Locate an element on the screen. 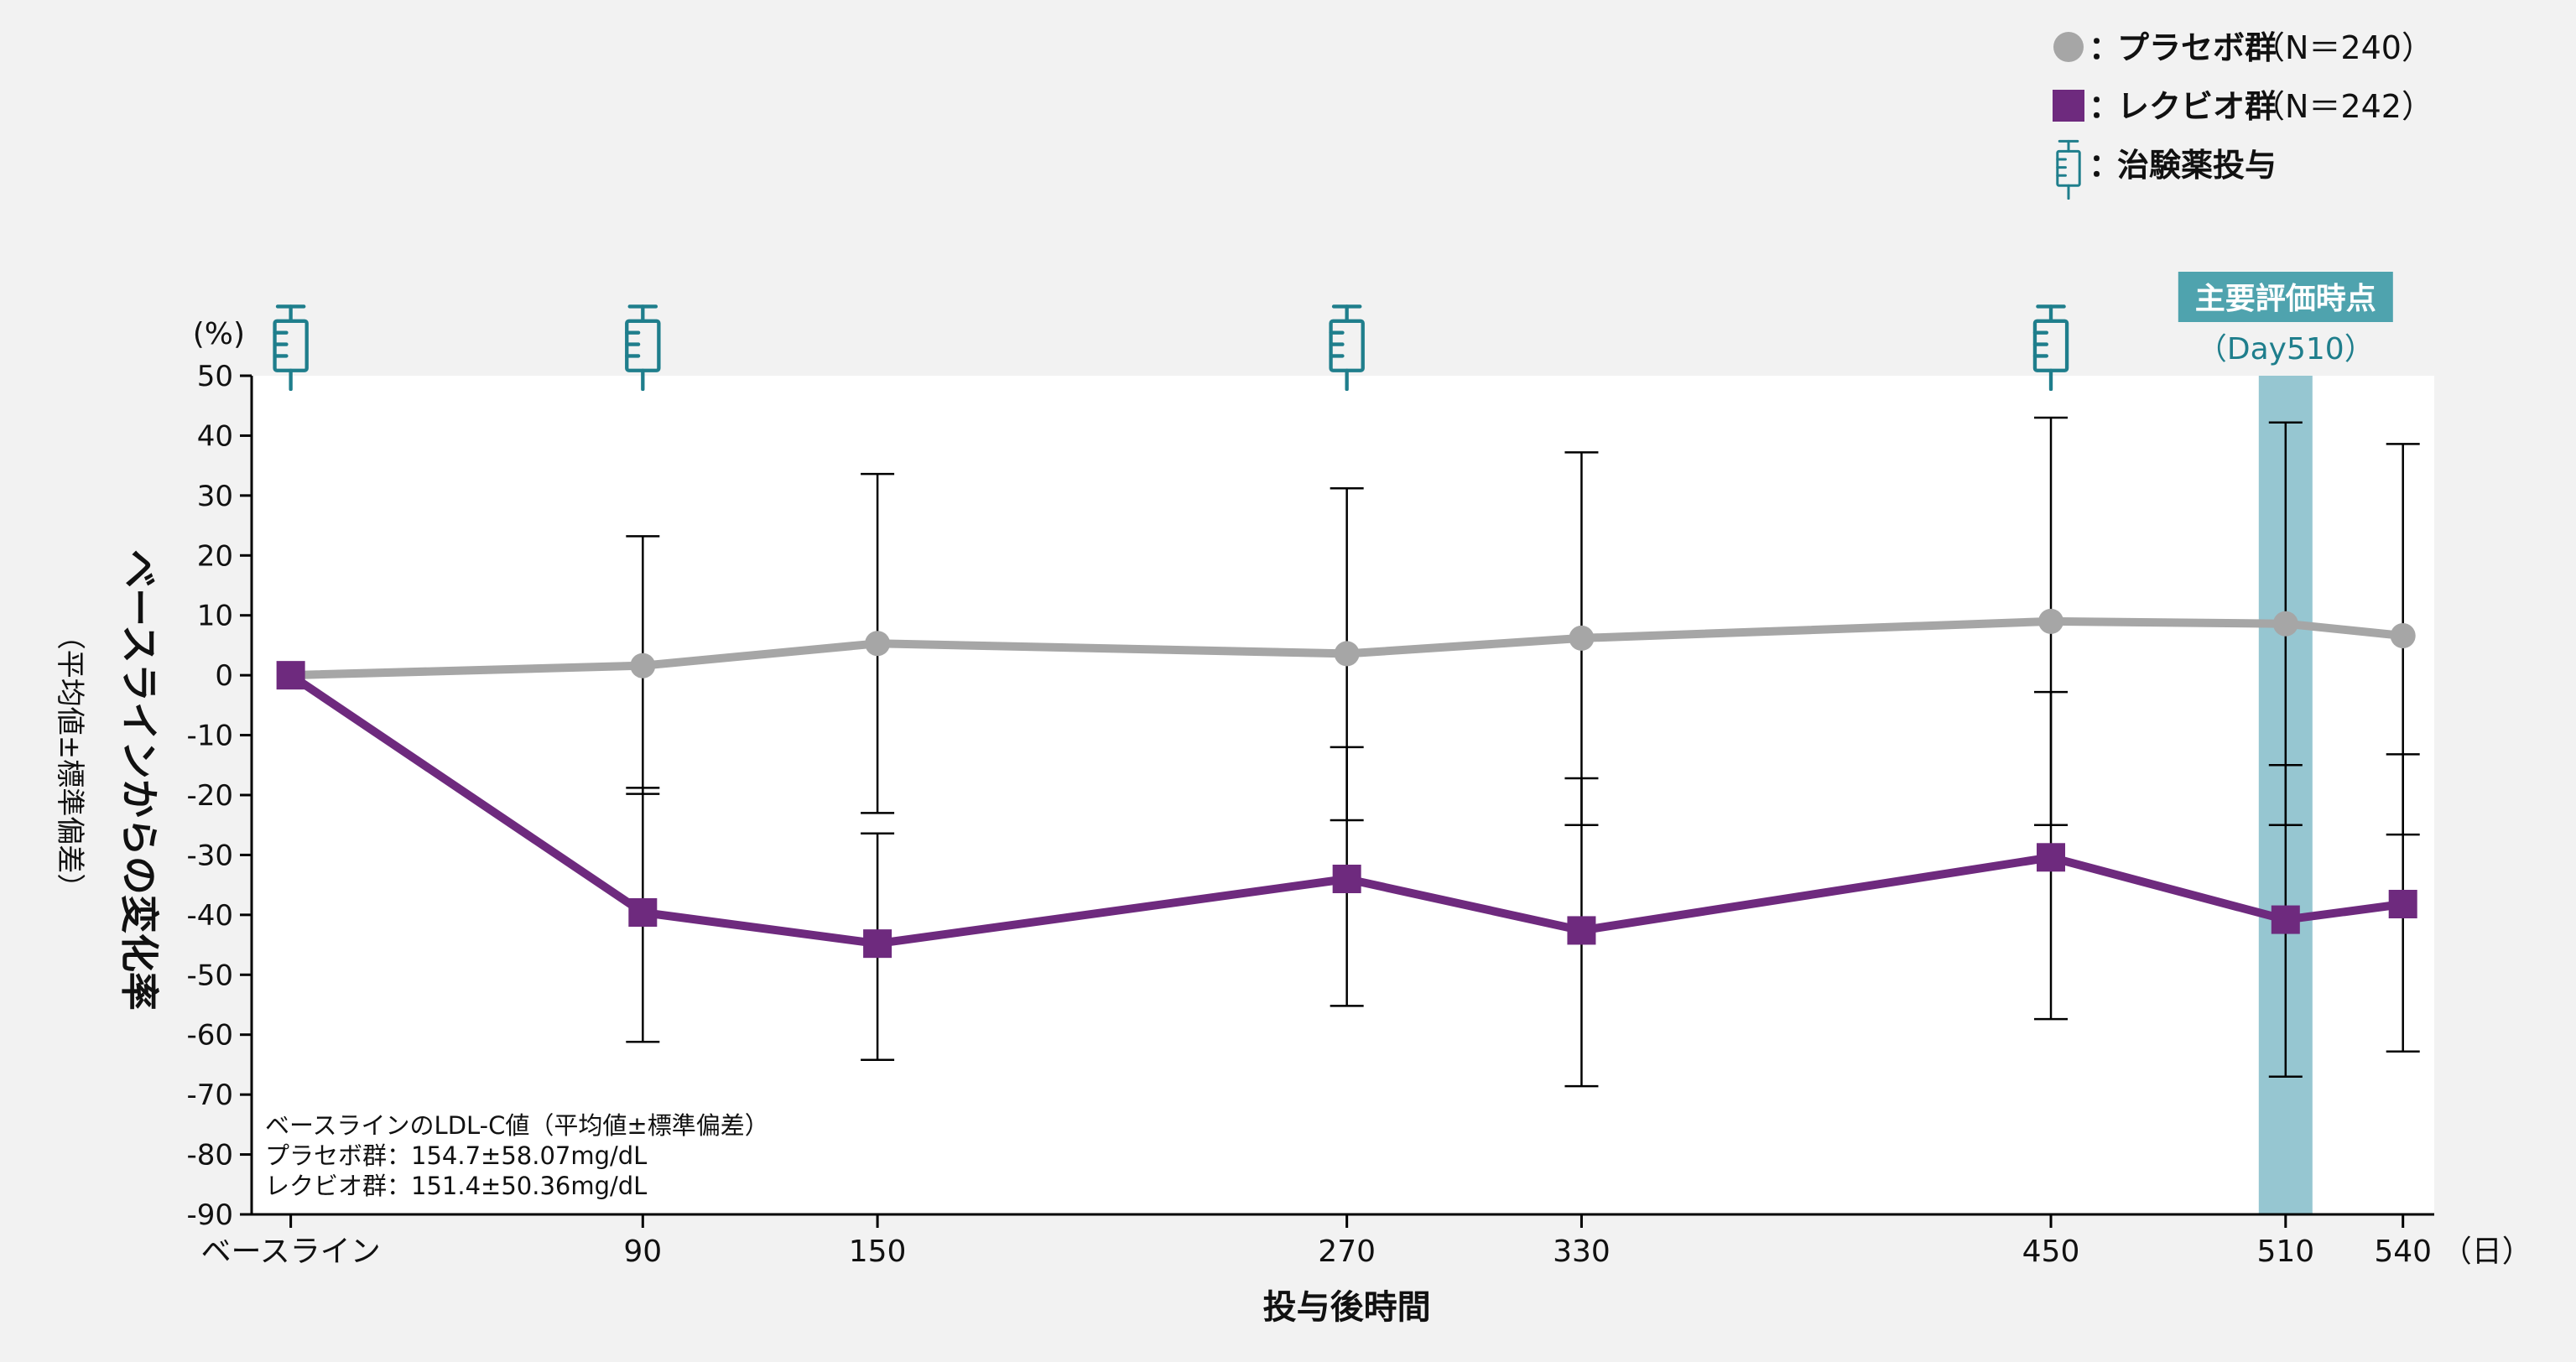 Image resolution: width=2576 pixels, height=1362 pixels. x-tick-label: 90 is located at coordinates (642, 1252).